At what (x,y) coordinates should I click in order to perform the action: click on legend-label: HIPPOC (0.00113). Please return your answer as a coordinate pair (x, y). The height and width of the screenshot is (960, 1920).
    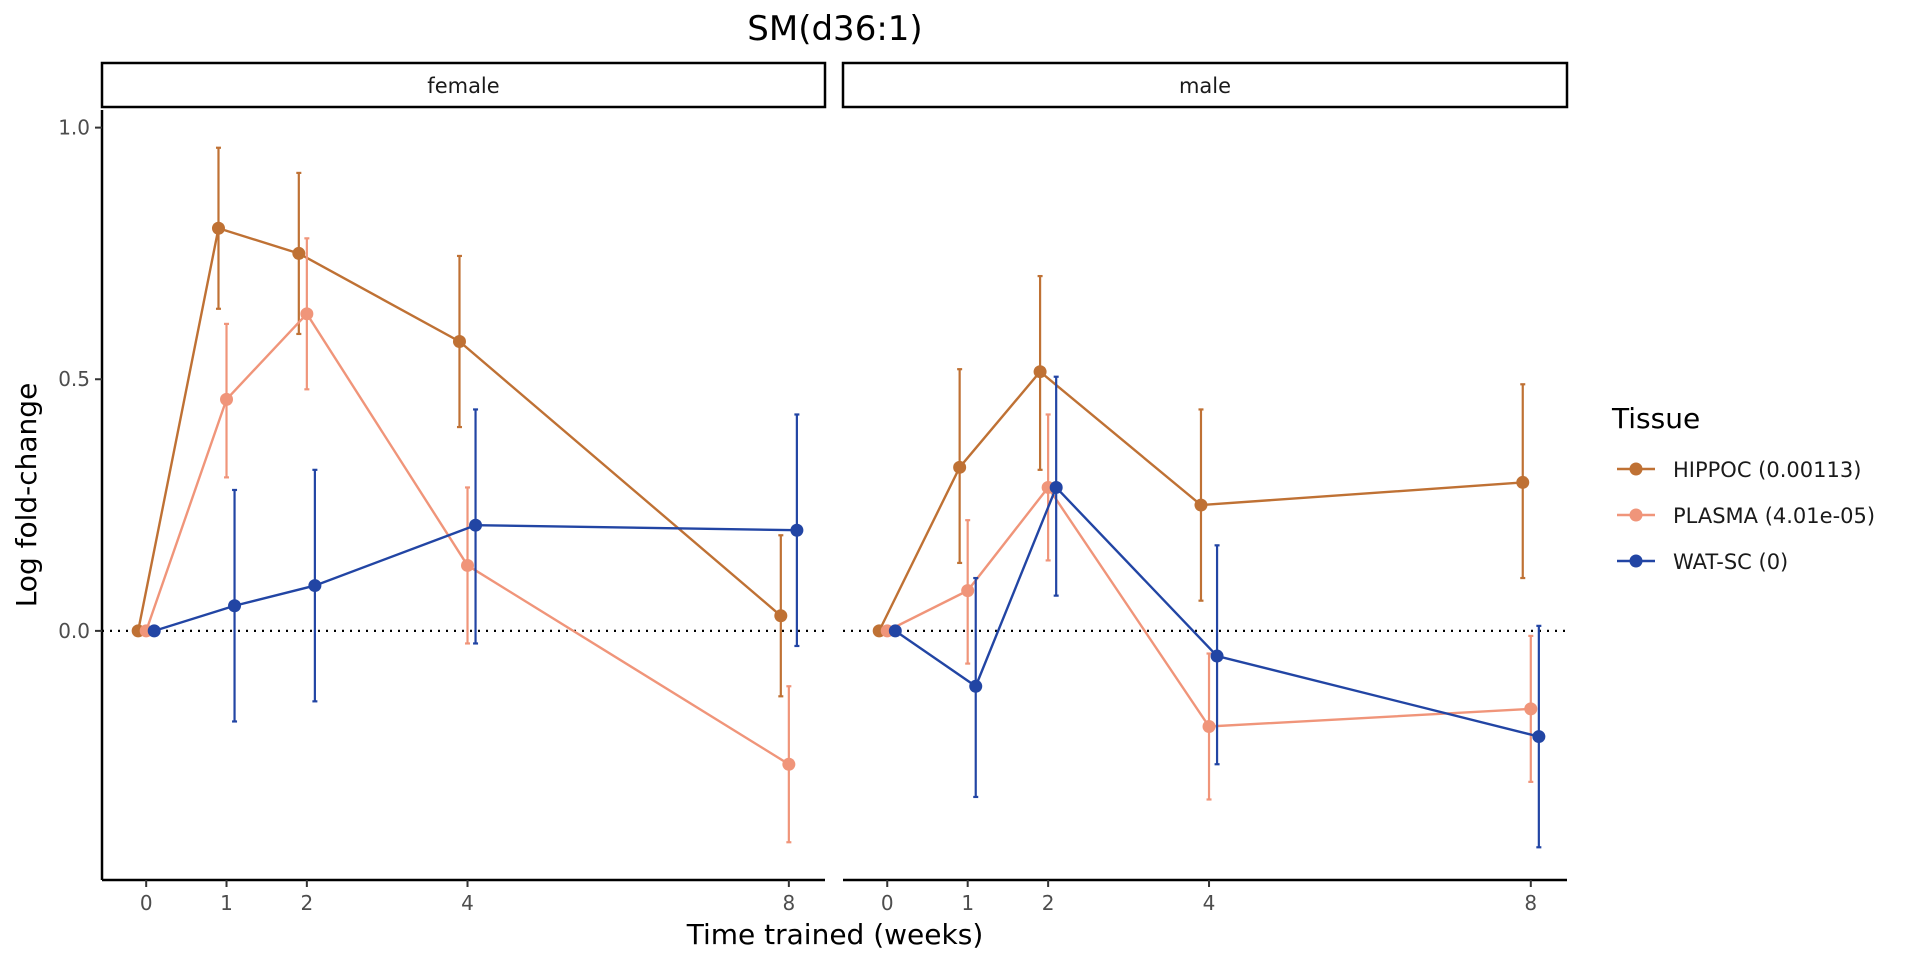
    Looking at the image, I should click on (1767, 470).